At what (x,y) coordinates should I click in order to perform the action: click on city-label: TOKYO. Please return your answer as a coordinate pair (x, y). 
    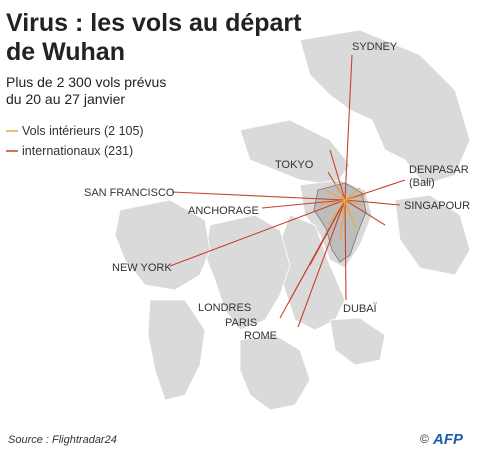
    Looking at the image, I should click on (294, 165).